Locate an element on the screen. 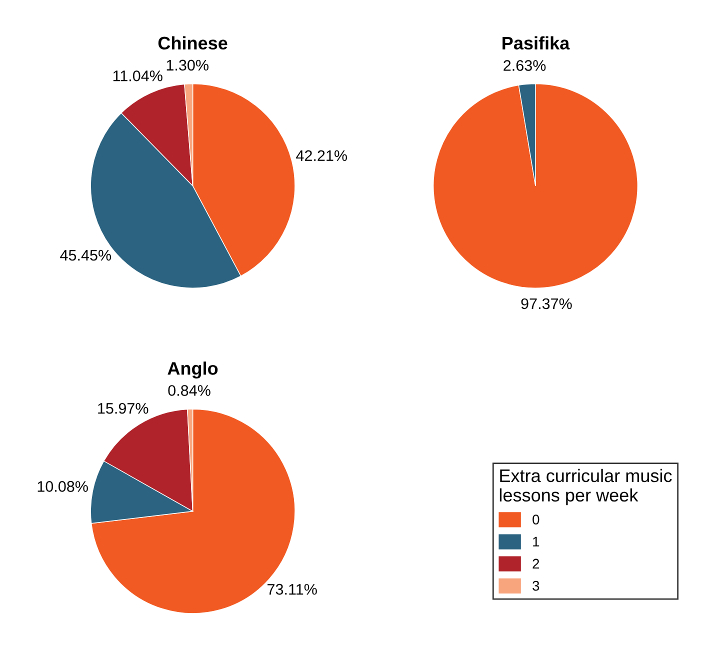 The image size is (714, 664). data-label: 2.63% is located at coordinates (525, 65).